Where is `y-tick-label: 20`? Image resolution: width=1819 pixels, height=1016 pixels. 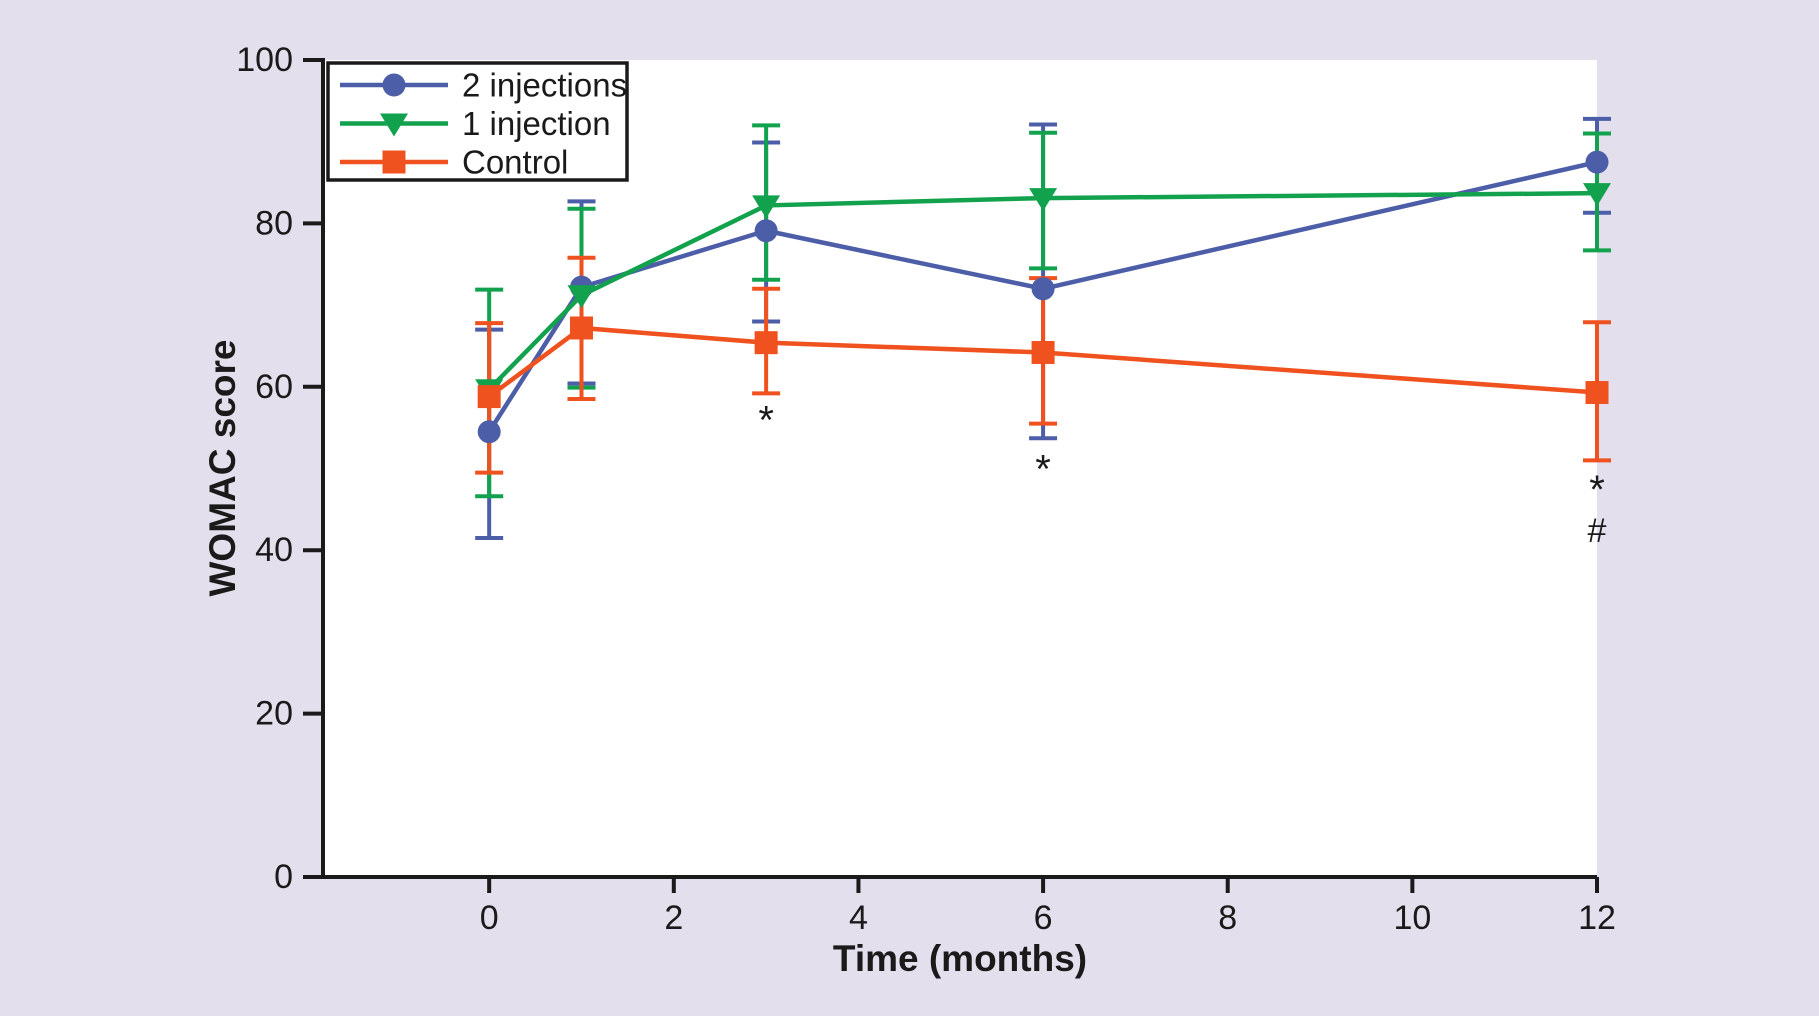 y-tick-label: 20 is located at coordinates (274, 714).